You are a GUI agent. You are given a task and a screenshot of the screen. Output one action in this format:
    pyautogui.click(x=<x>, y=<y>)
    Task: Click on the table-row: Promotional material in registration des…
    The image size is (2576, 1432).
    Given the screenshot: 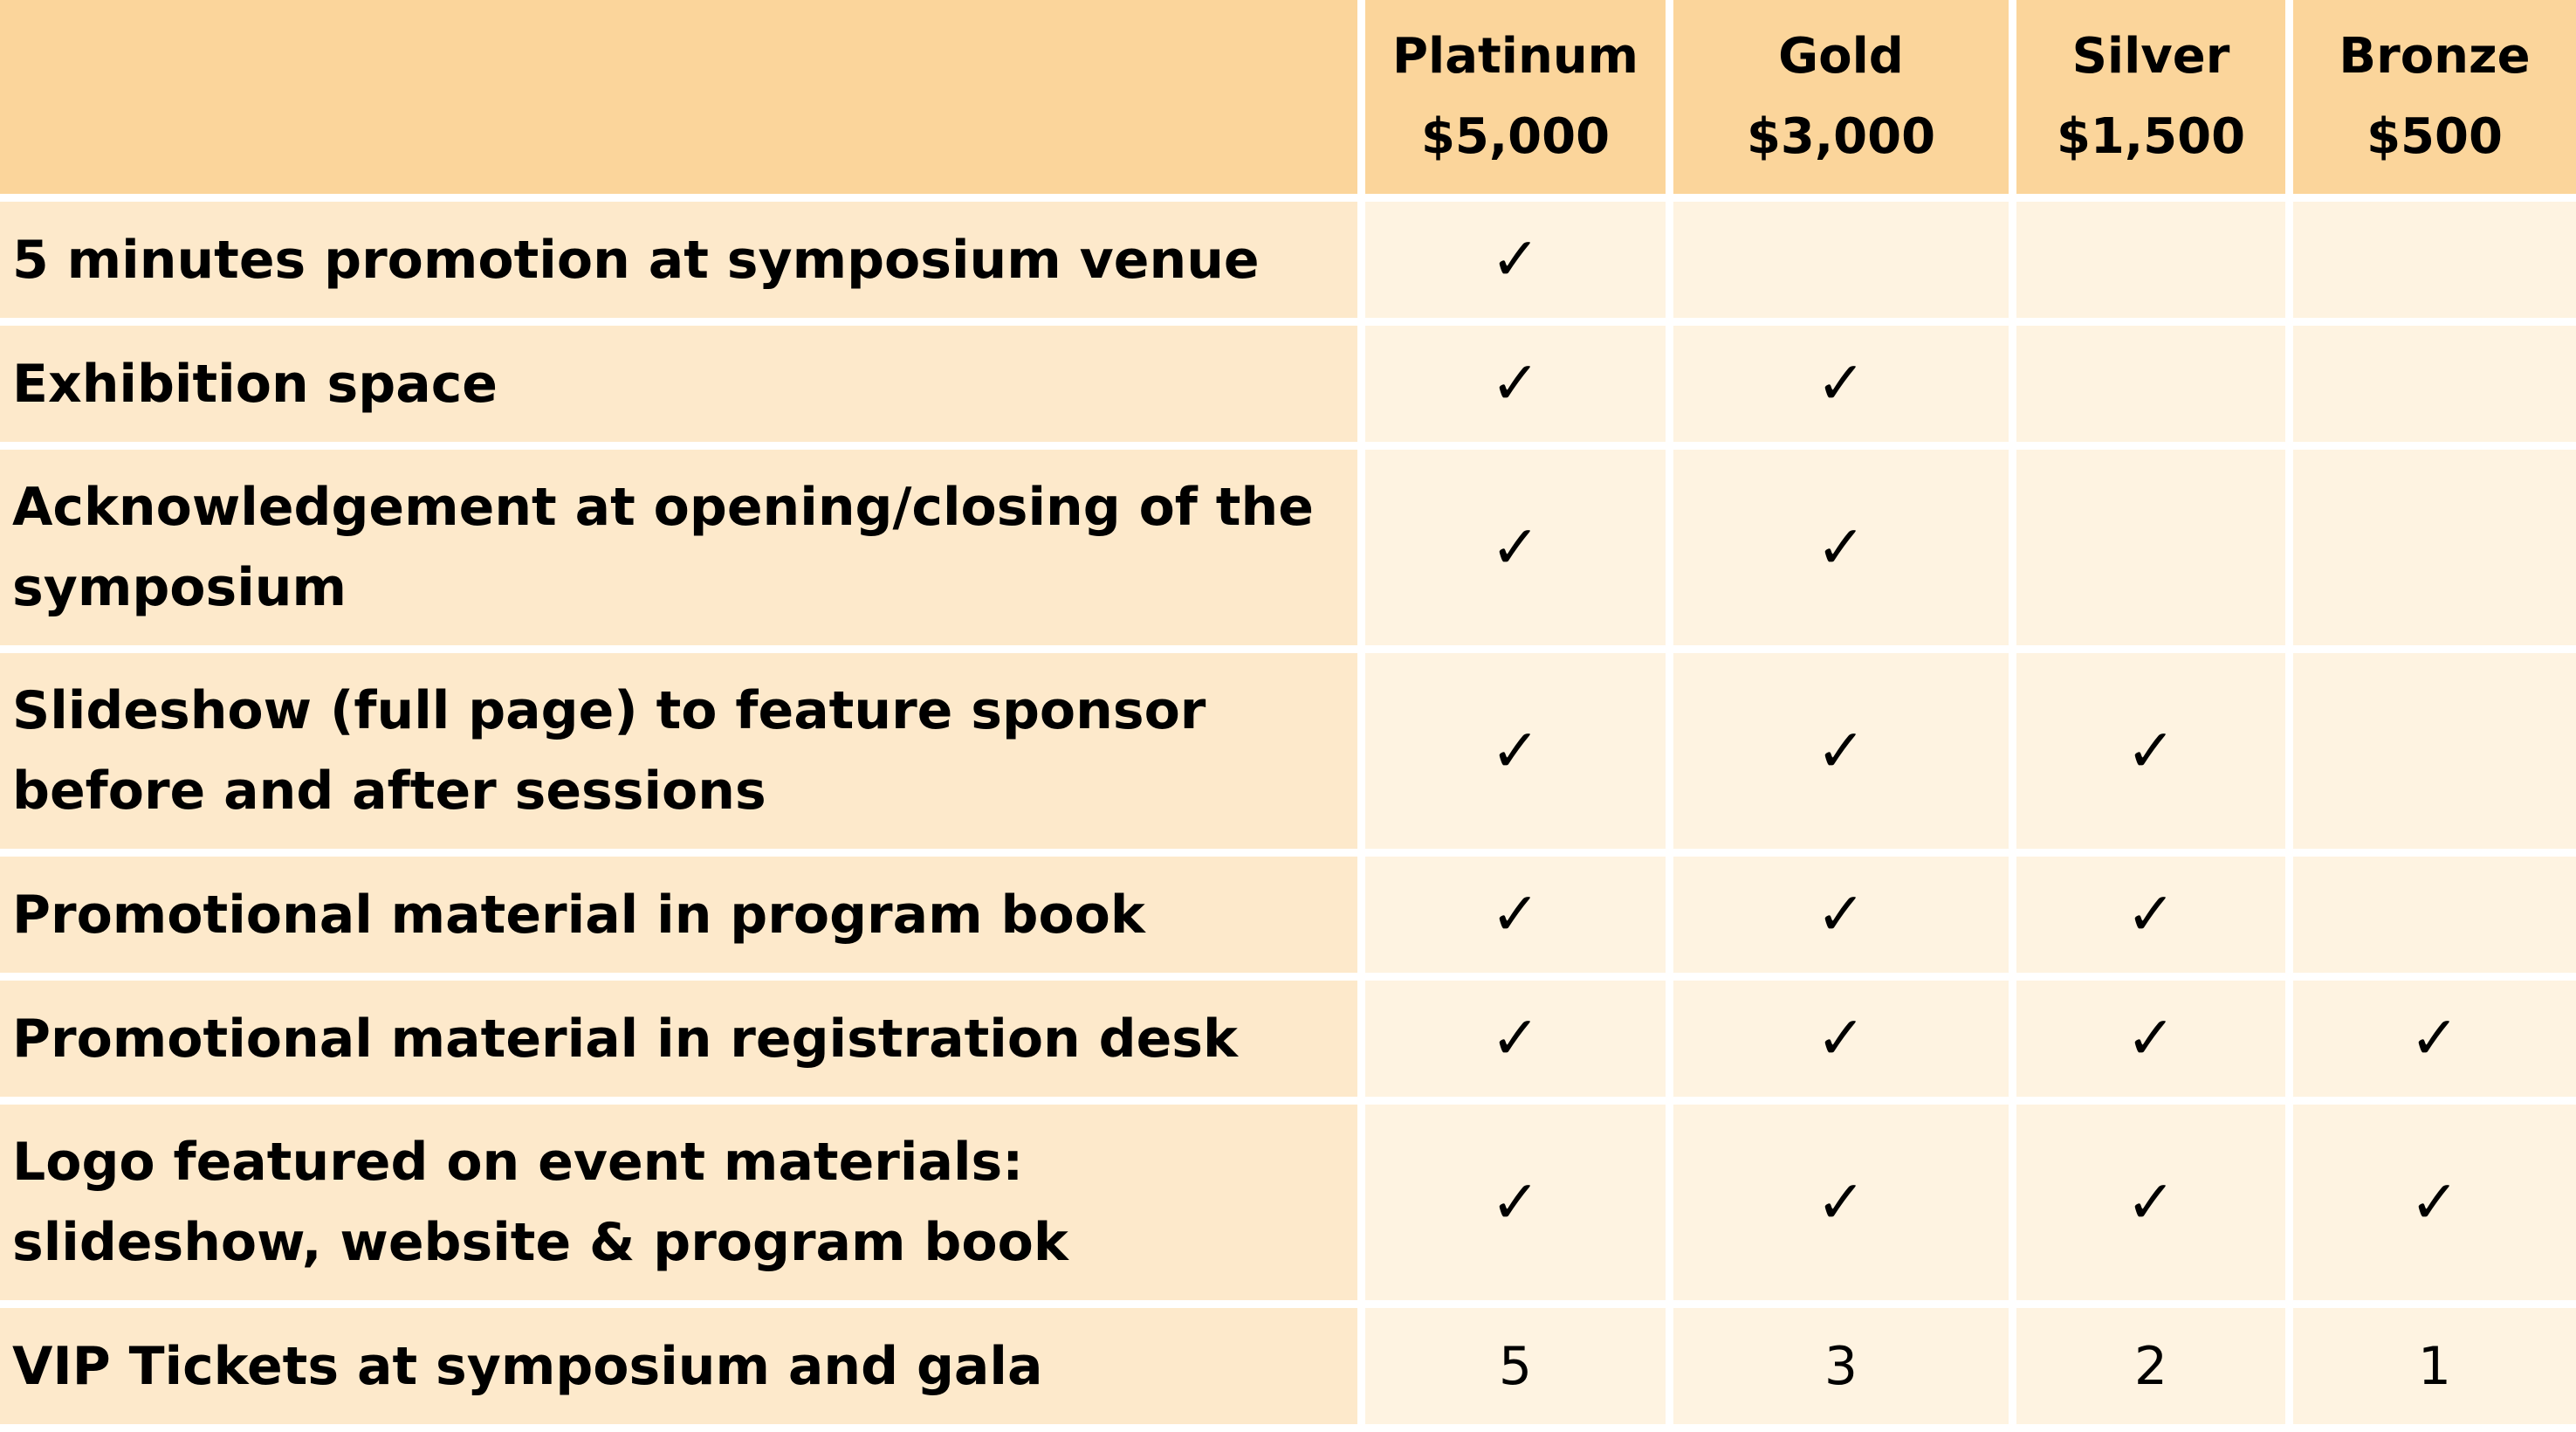 What is the action you would take?
    pyautogui.click(x=1288, y=1039)
    